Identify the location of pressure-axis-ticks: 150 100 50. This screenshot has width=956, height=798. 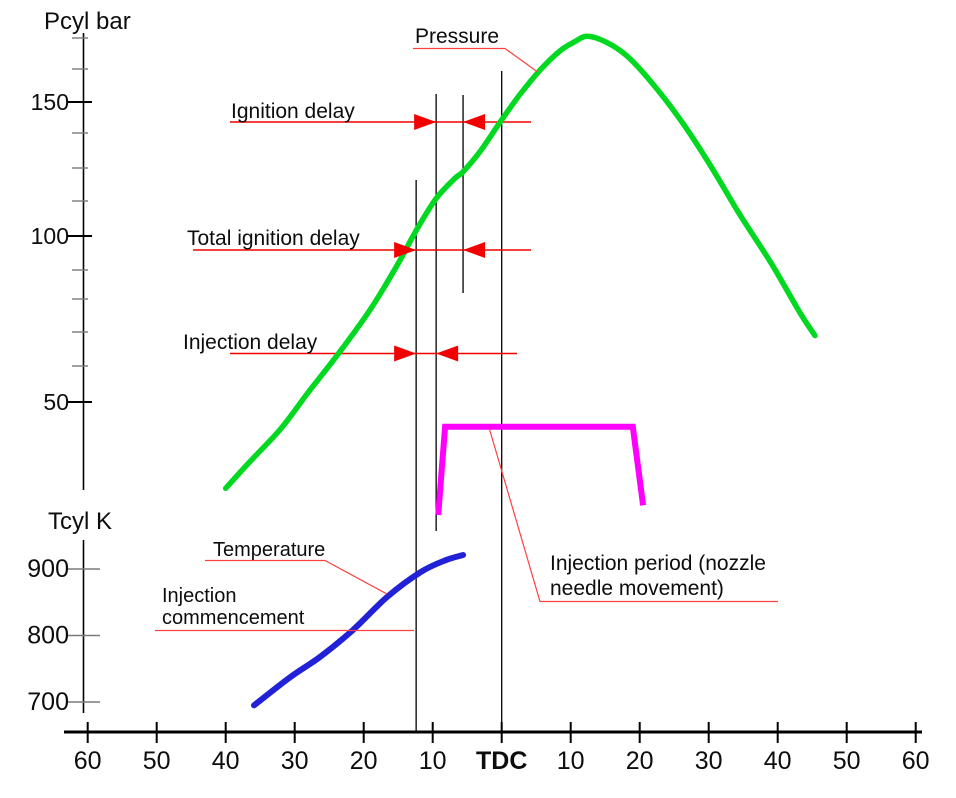
(61, 226).